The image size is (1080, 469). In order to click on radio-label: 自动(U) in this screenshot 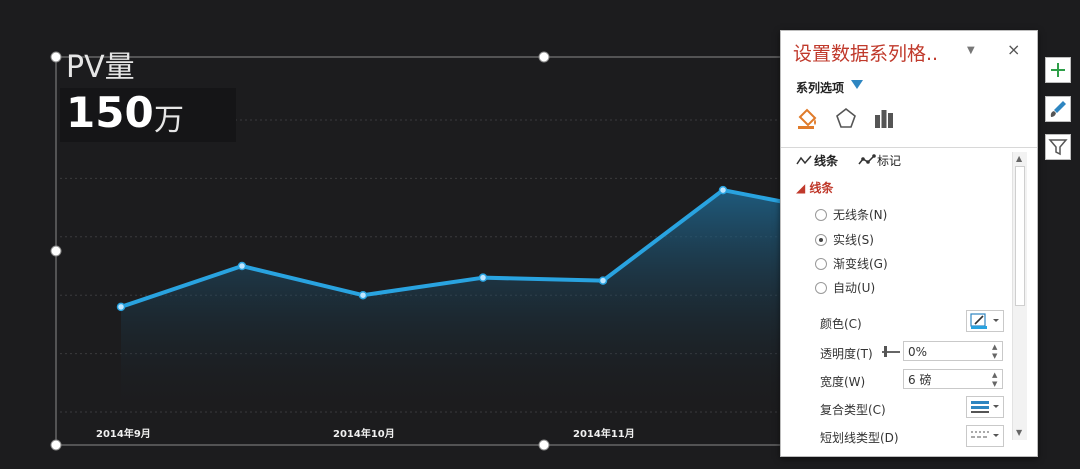, I will do `click(854, 288)`.